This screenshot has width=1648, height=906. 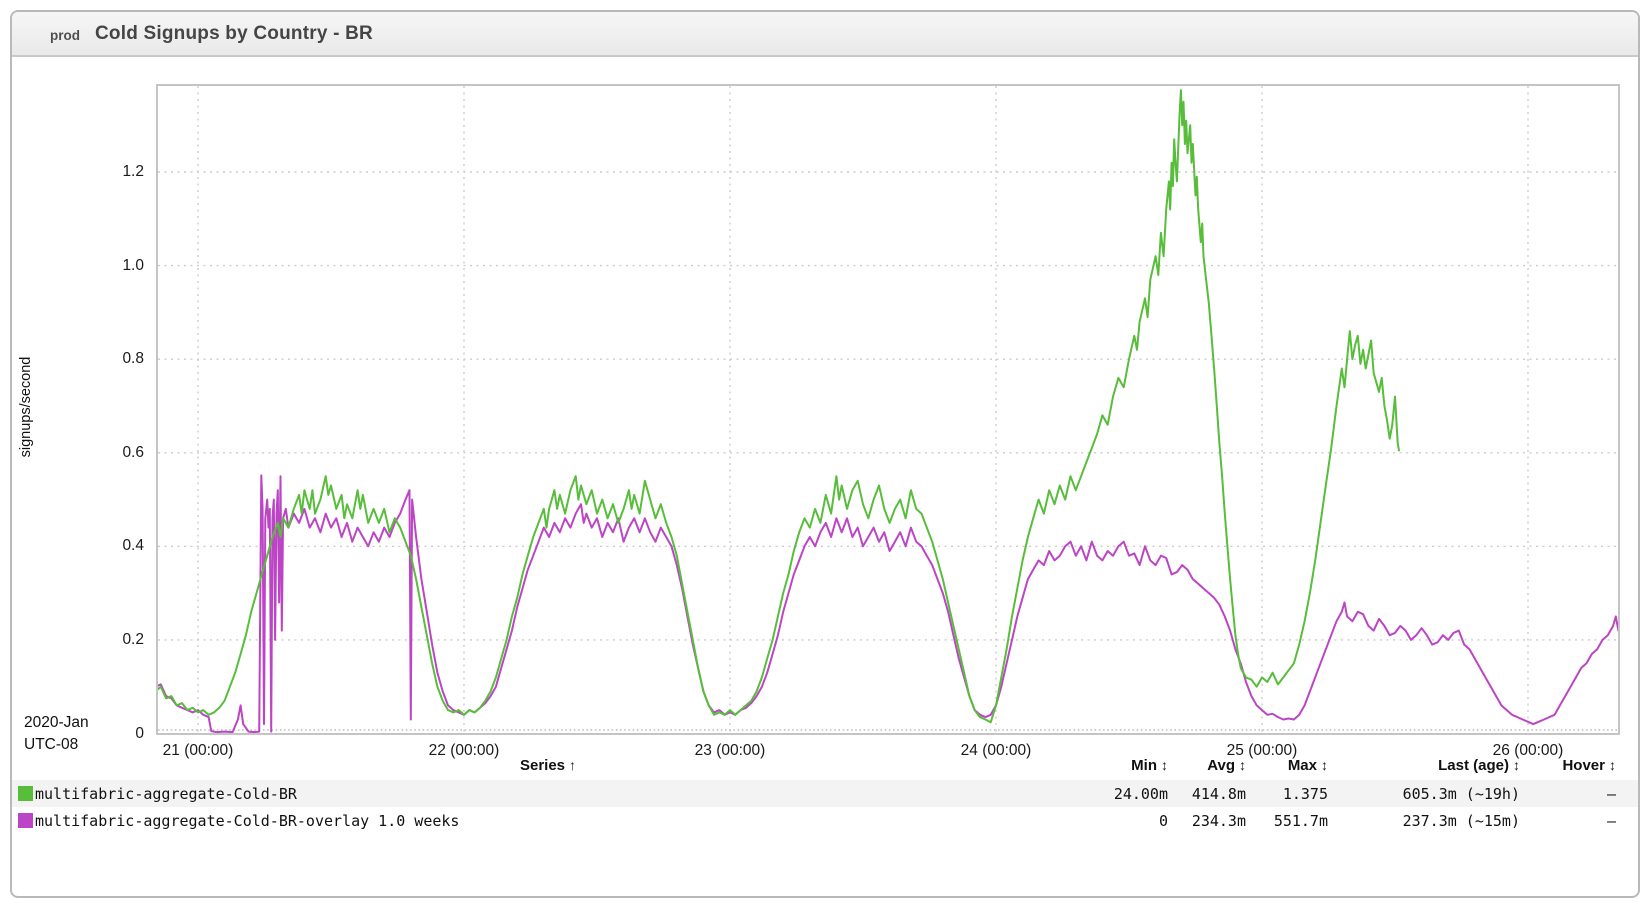 What do you see at coordinates (573, 765) in the screenshot?
I see `sort-asc-icon: ↑` at bounding box center [573, 765].